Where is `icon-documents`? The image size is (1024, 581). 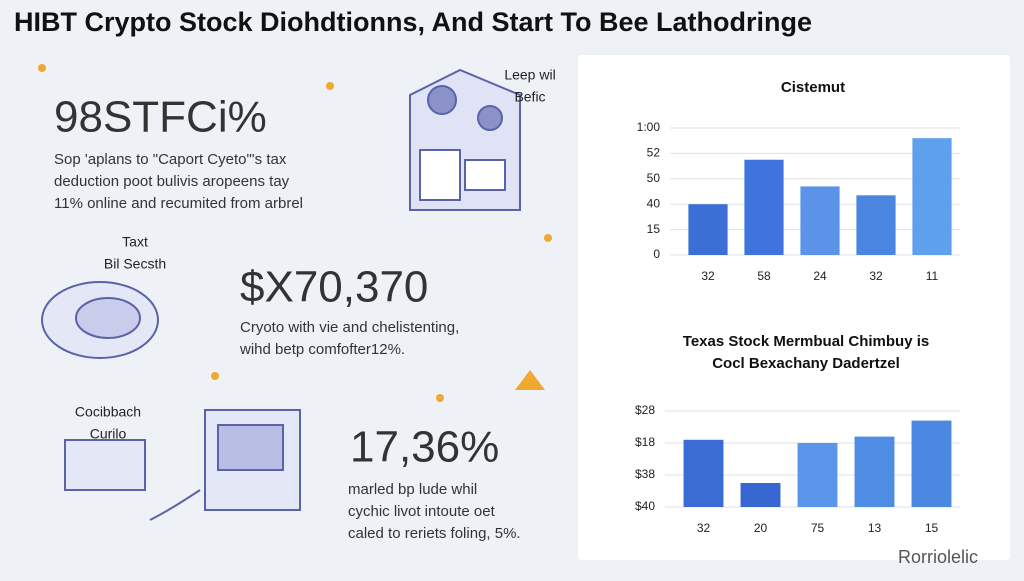 icon-documents is located at coordinates (465, 139).